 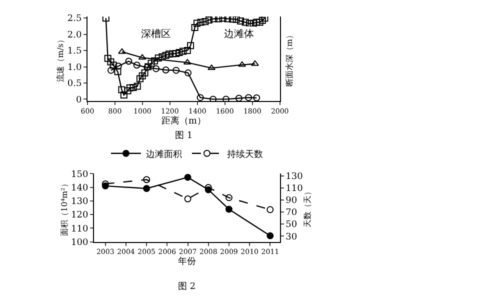 What do you see at coordinates (184, 136) in the screenshot?
I see `caption: 图 1` at bounding box center [184, 136].